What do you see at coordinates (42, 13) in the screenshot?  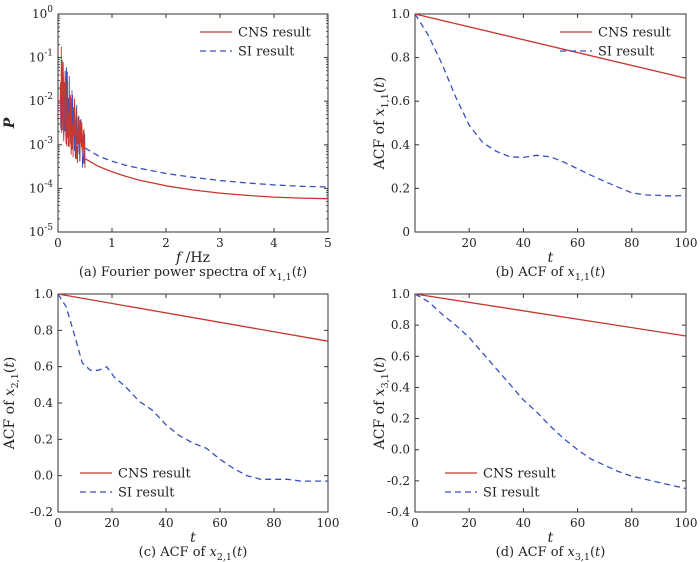 I see `y-tick-label: 10⁰` at bounding box center [42, 13].